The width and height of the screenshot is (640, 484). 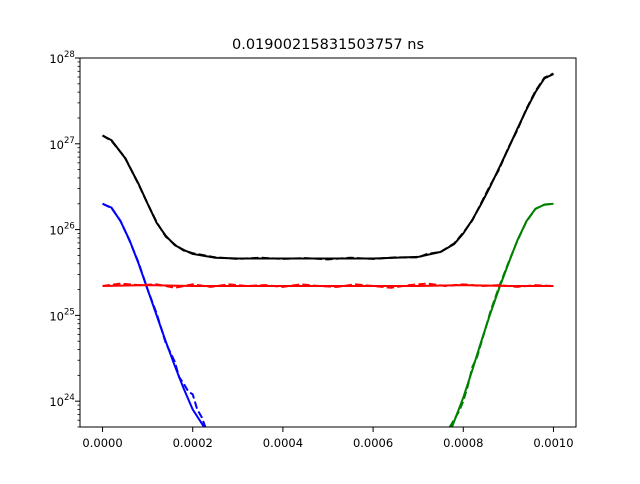 What do you see at coordinates (56, 145) in the screenshot?
I see `y-tick-label-3: 10` at bounding box center [56, 145].